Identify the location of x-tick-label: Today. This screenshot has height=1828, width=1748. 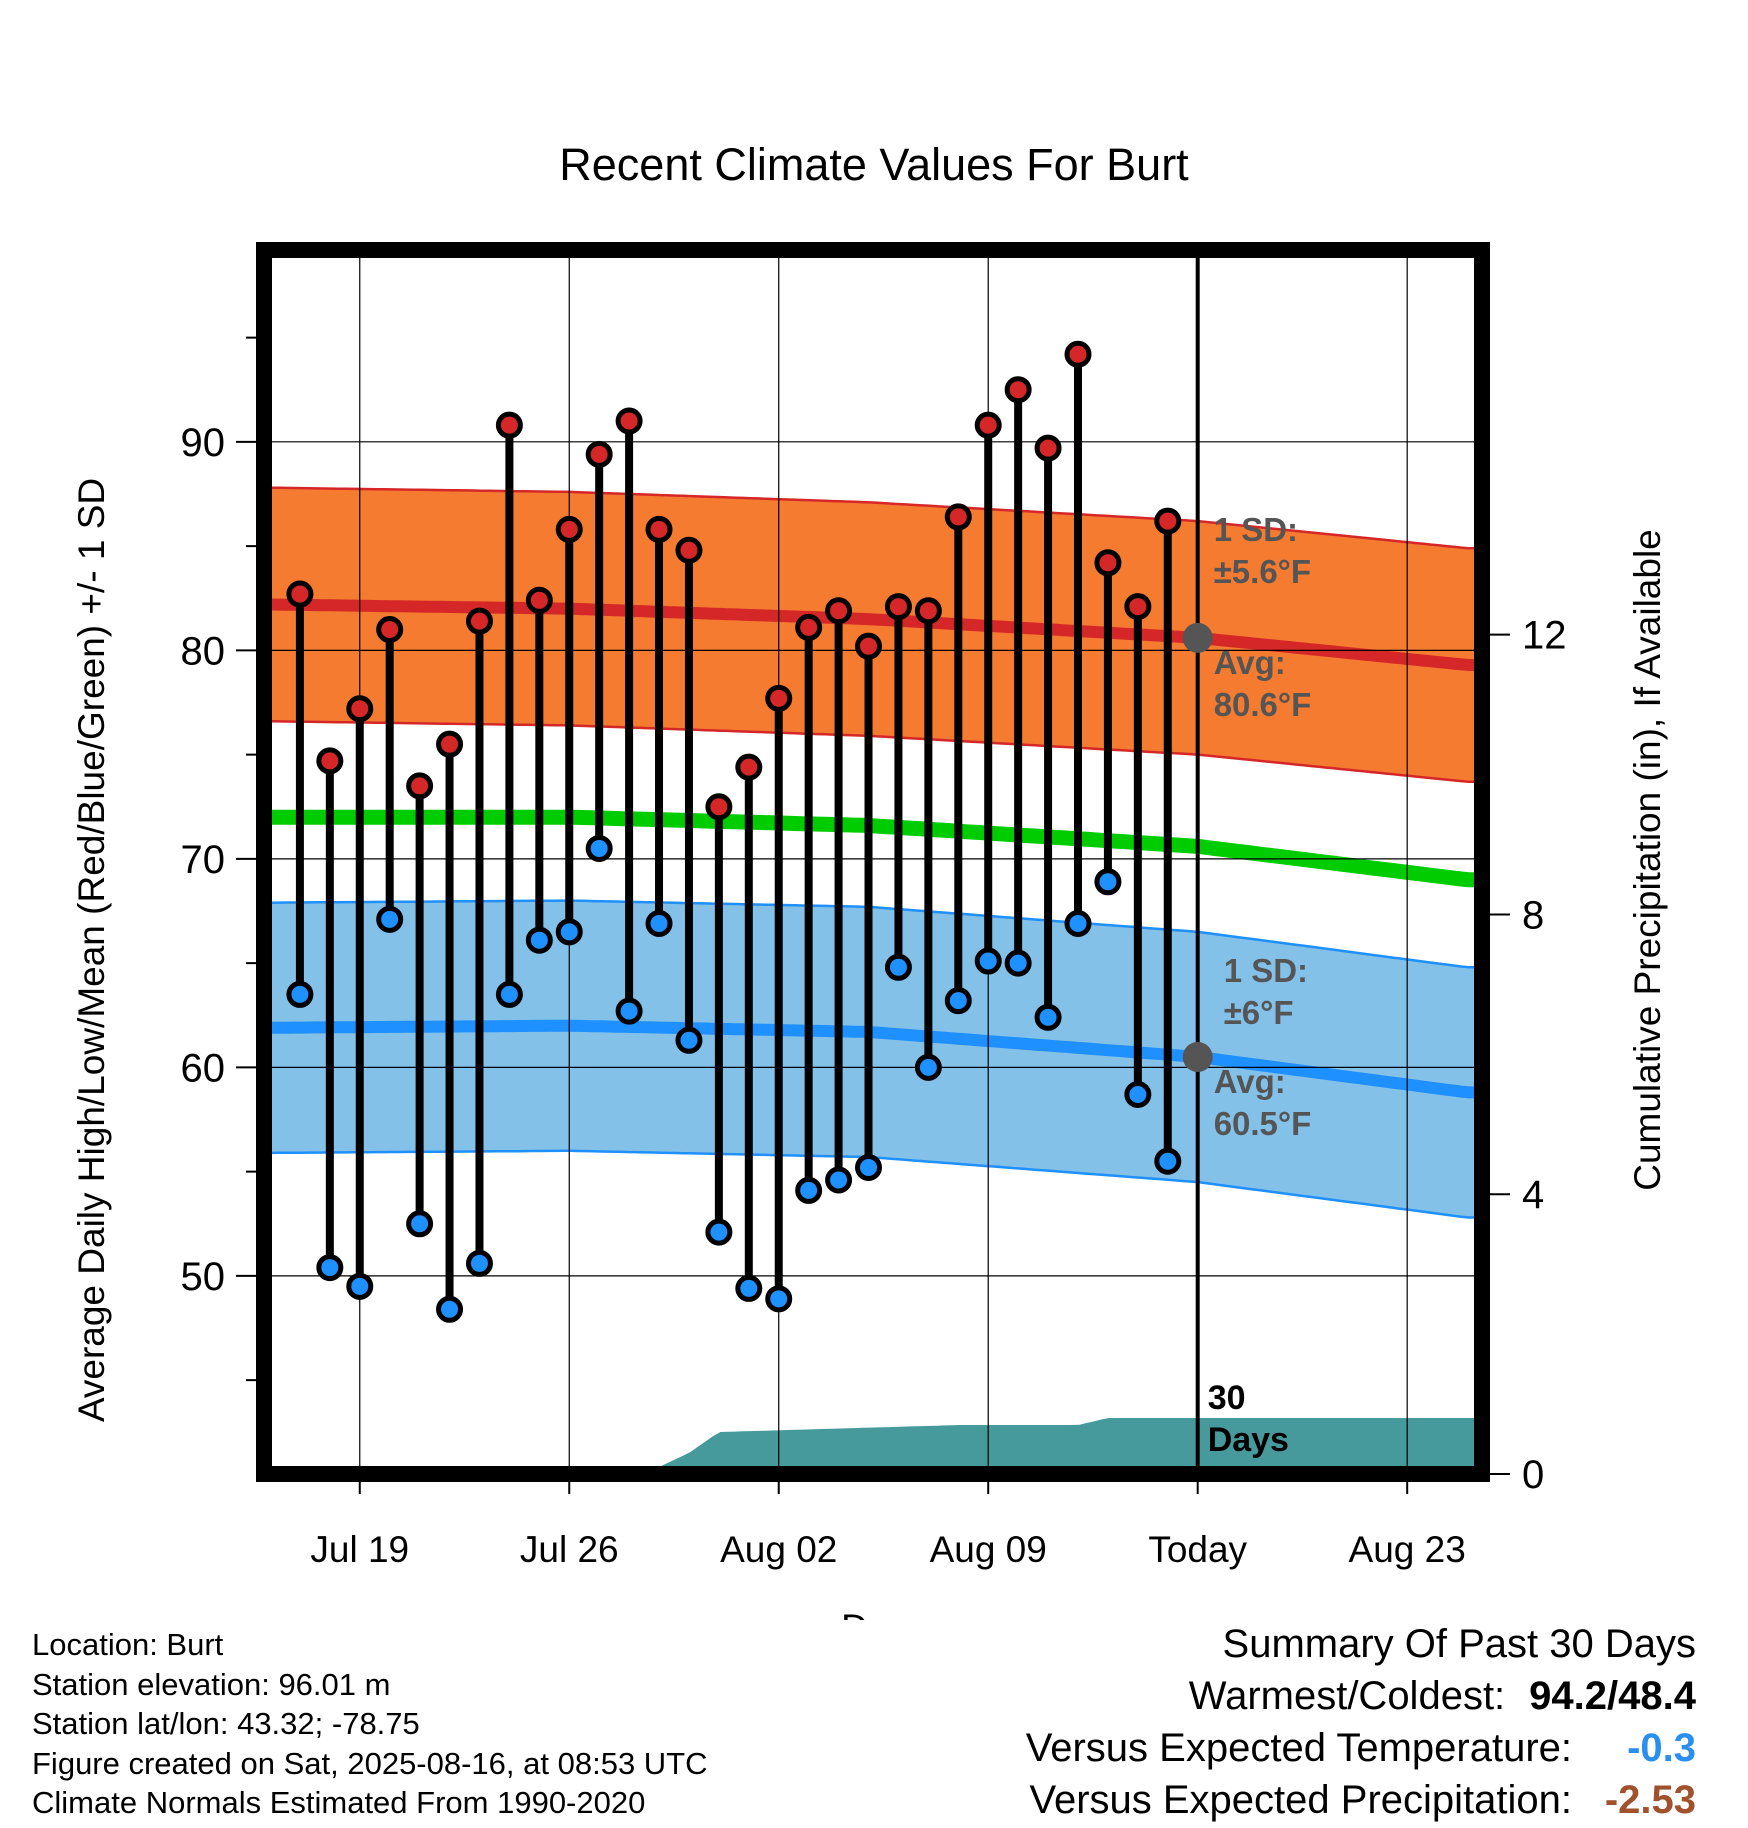
(1197, 1549).